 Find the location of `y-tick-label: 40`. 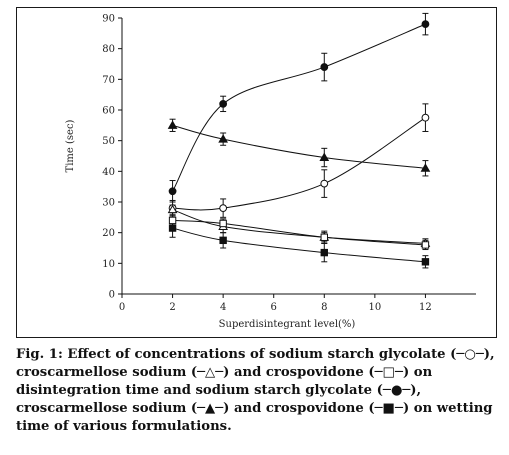

y-tick-label: 40 is located at coordinates (108, 172).